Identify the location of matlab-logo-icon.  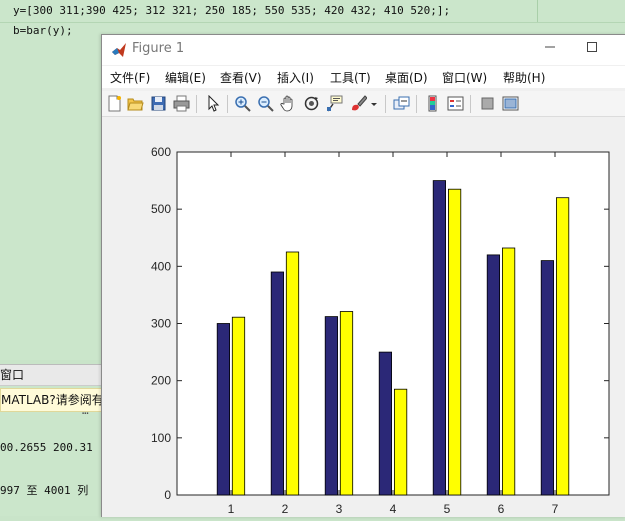
(119, 50).